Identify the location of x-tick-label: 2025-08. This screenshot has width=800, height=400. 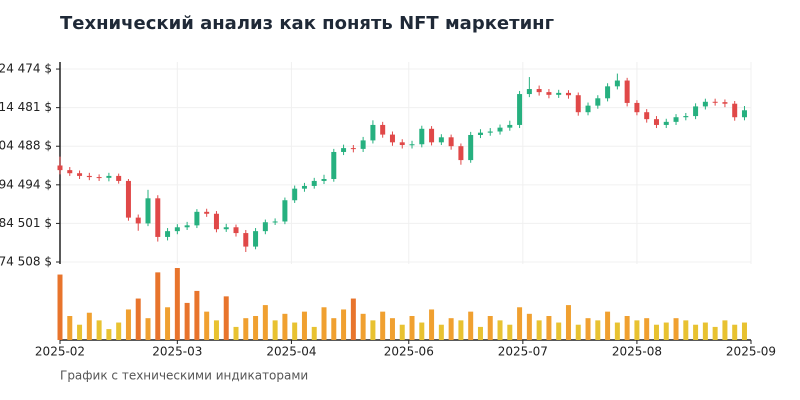
(637, 352).